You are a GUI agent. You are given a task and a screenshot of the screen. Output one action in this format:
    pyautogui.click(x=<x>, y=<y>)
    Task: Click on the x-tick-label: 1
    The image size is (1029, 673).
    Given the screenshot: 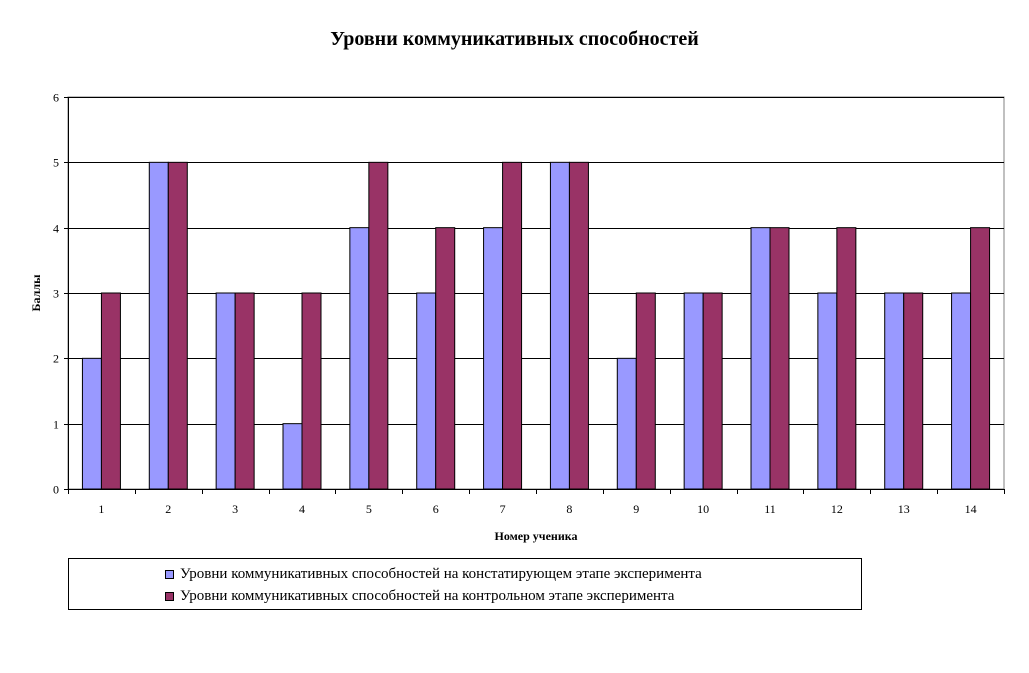 What is the action you would take?
    pyautogui.click(x=101, y=509)
    